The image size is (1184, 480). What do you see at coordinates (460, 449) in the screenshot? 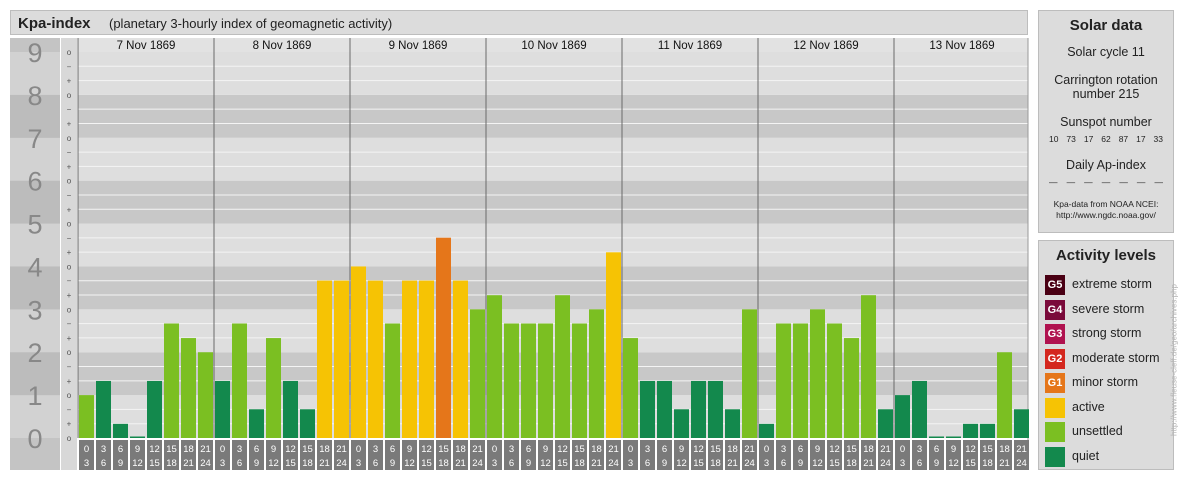
I see `interval-start-label: 18` at bounding box center [460, 449].